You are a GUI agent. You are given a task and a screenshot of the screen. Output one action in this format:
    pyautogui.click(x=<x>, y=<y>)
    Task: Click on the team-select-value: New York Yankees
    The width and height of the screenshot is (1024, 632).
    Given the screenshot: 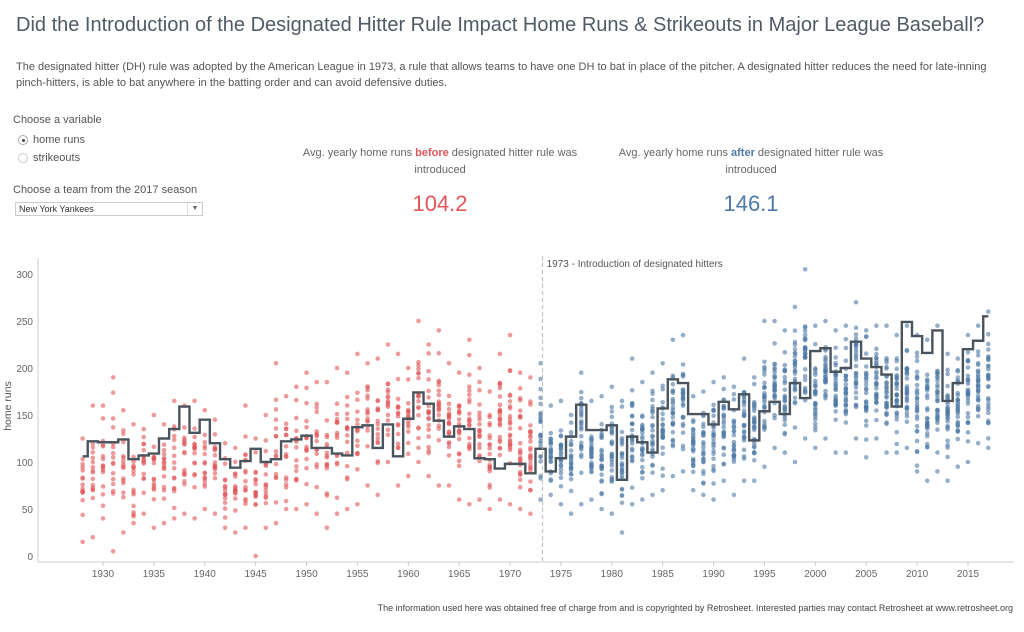 What is the action you would take?
    pyautogui.click(x=56, y=209)
    